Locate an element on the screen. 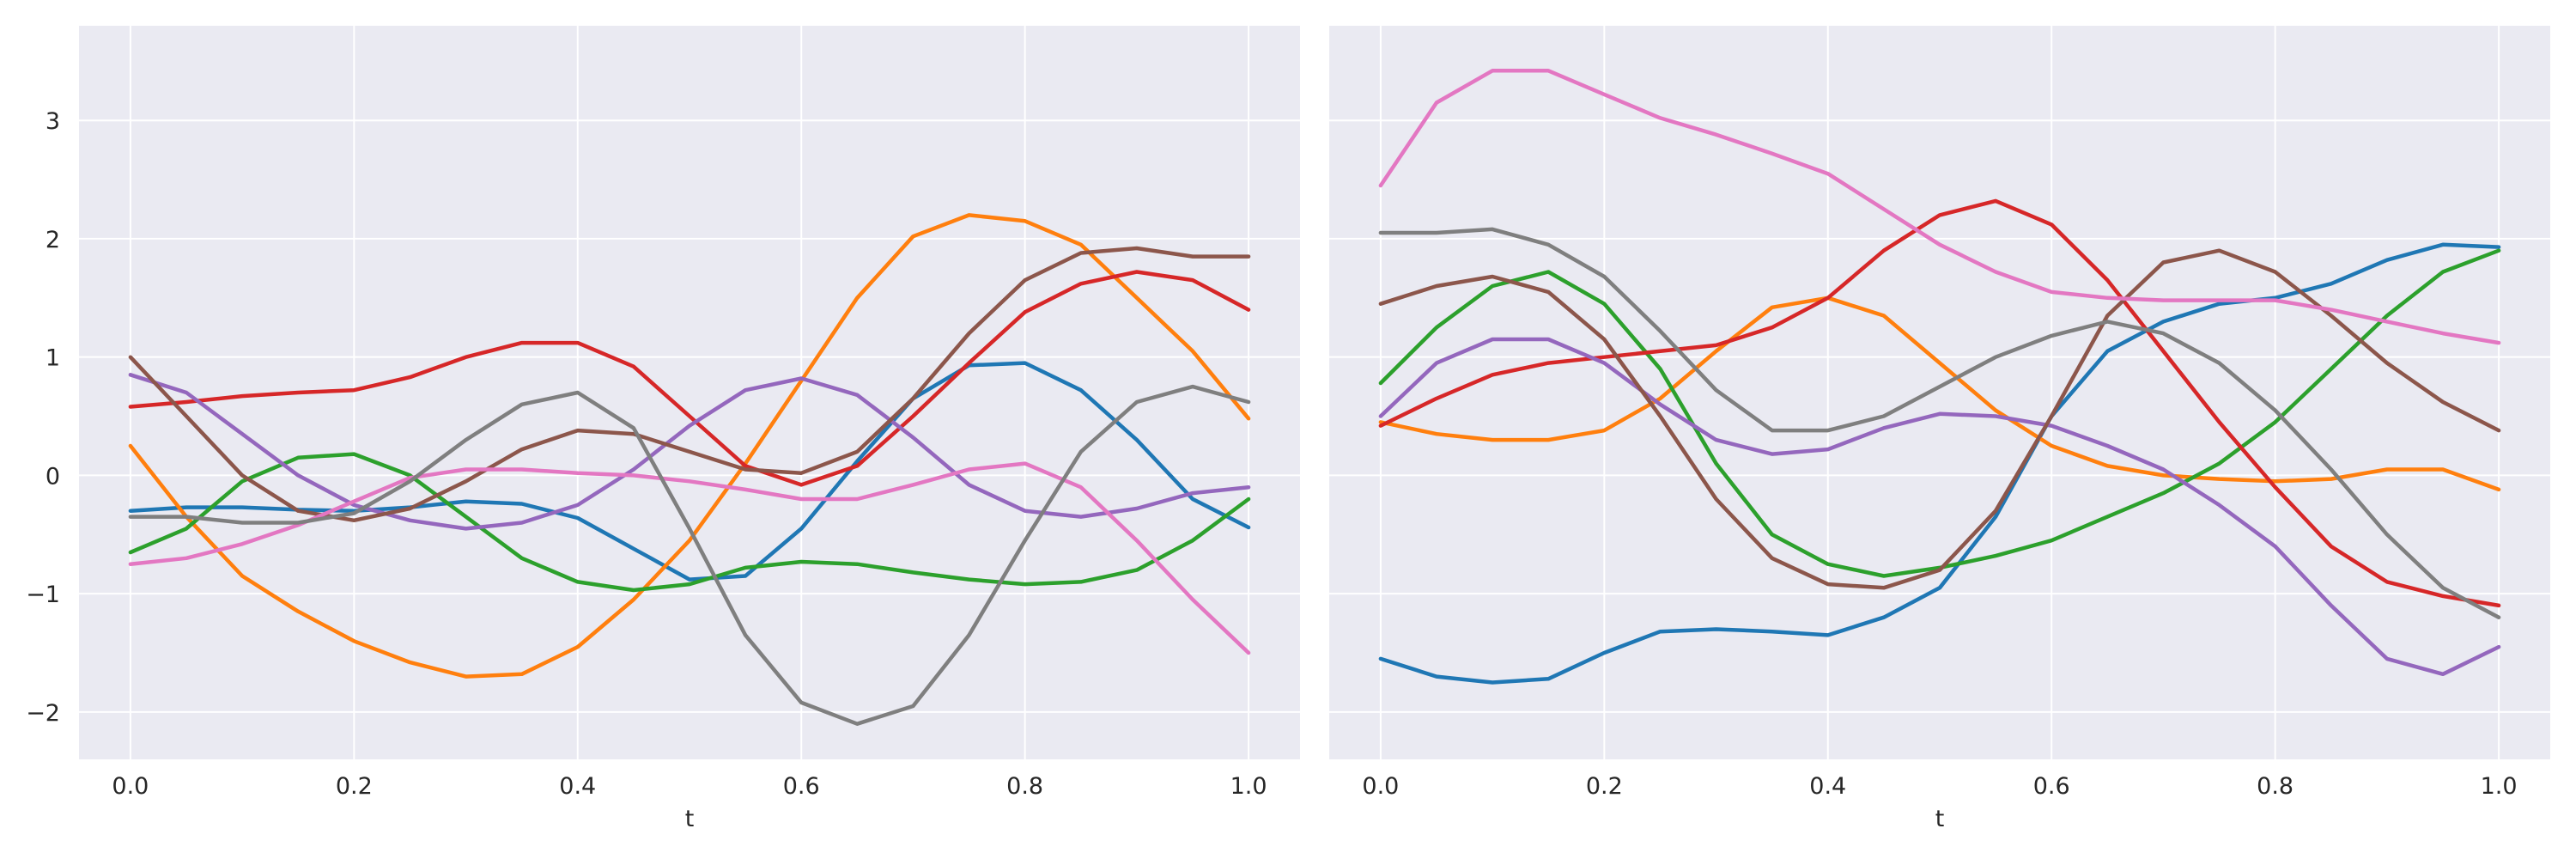 The width and height of the screenshot is (2576, 859). y-tick-label: −2 is located at coordinates (43, 714).